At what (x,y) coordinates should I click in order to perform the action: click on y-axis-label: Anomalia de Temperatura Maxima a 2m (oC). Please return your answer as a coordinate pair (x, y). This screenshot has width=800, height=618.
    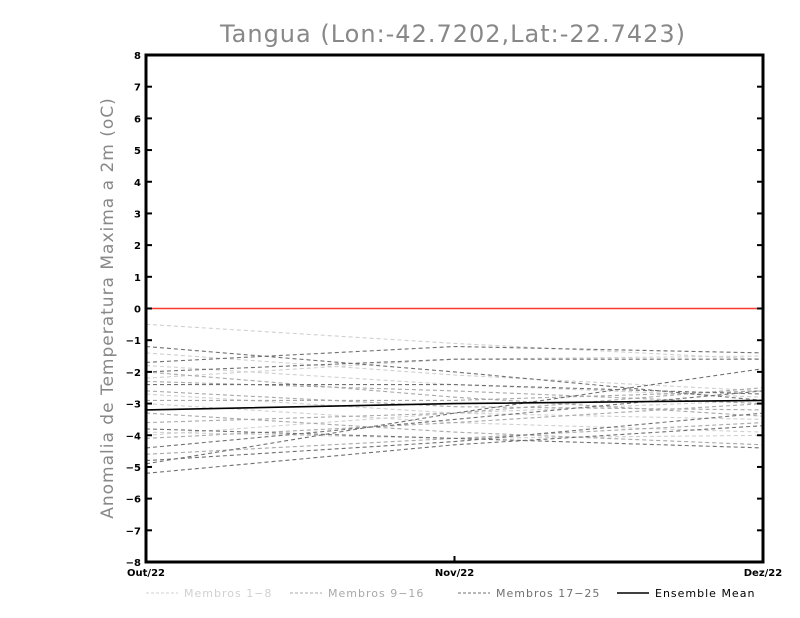
    Looking at the image, I should click on (108, 308).